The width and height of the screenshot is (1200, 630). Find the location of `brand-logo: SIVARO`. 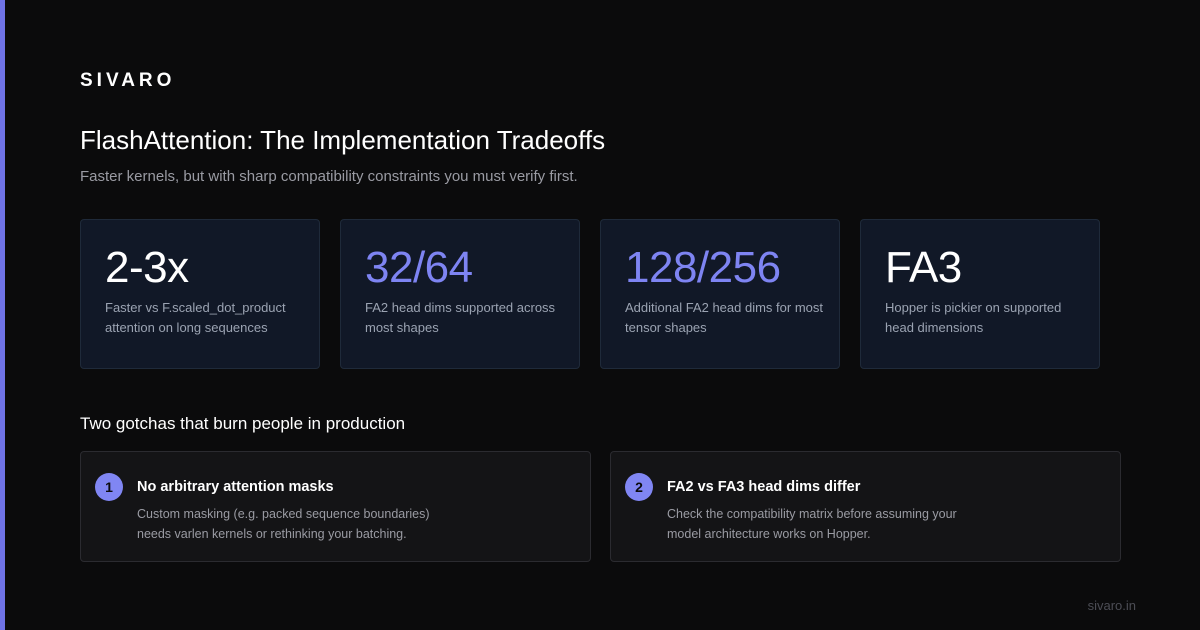

brand-logo: SIVARO is located at coordinates (128, 80).